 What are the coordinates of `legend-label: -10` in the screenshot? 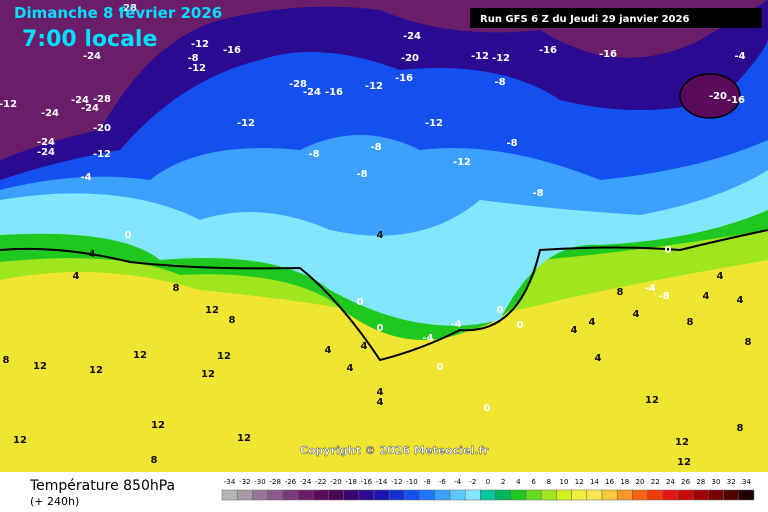 It's located at (411, 482).